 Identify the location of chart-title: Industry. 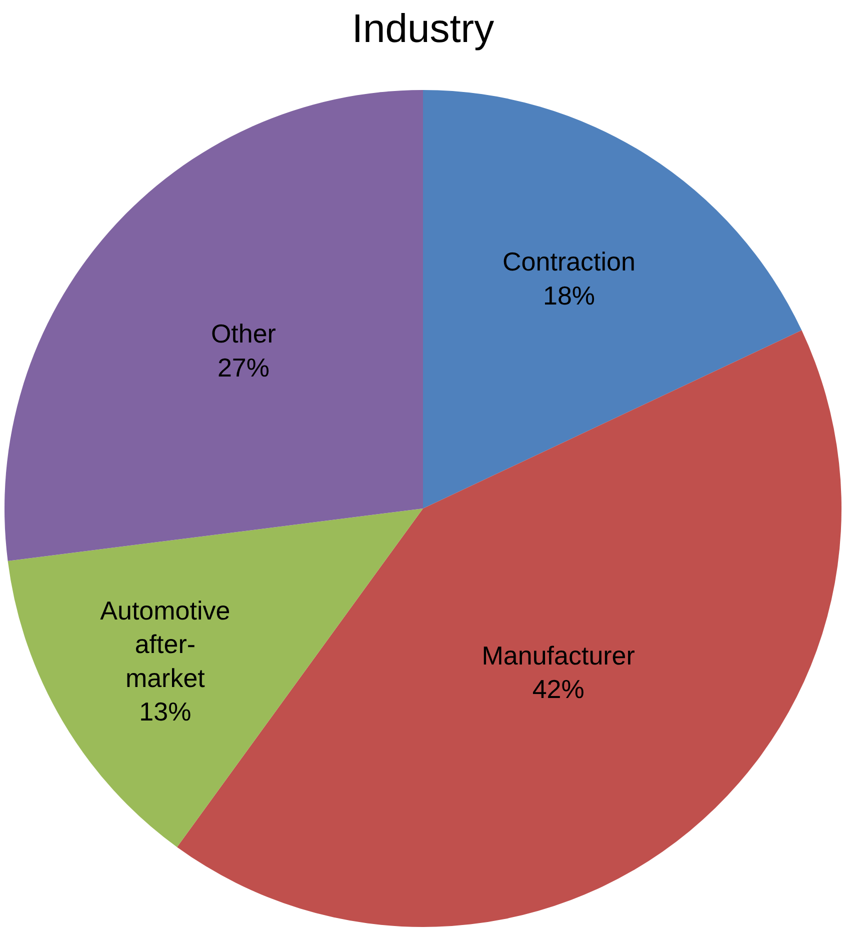
(423, 28).